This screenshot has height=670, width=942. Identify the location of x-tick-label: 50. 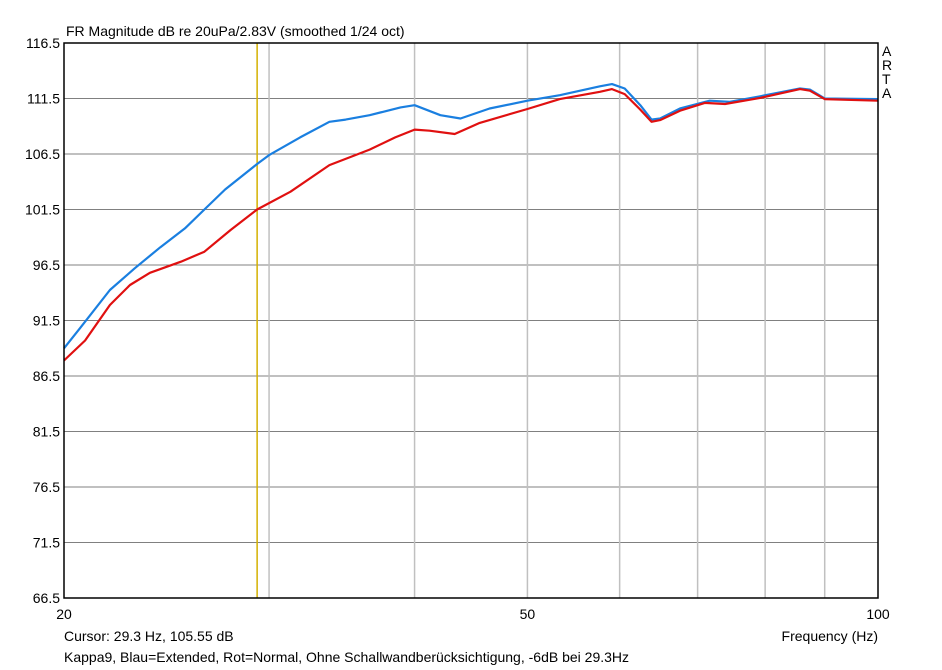
(528, 614).